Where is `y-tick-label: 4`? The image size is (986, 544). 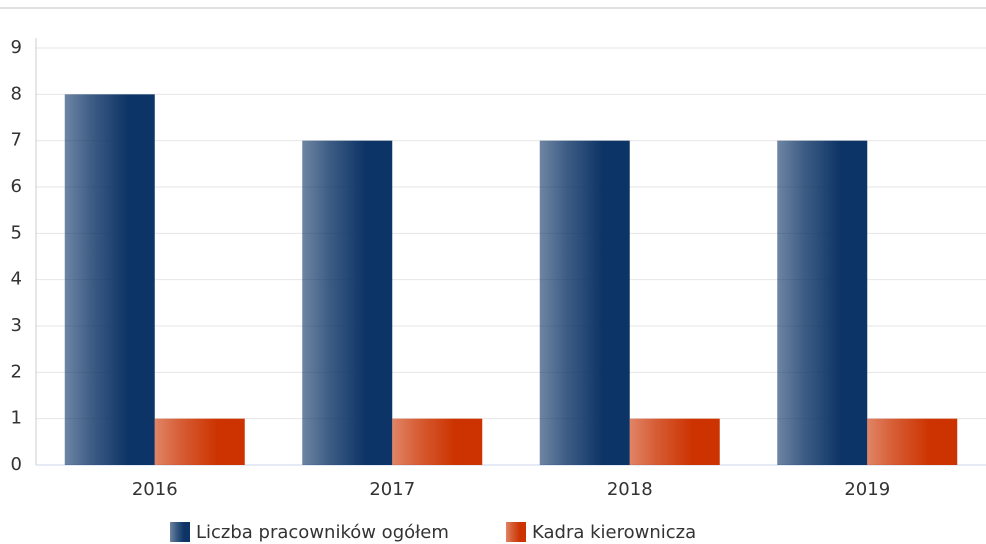
y-tick-label: 4 is located at coordinates (16, 279).